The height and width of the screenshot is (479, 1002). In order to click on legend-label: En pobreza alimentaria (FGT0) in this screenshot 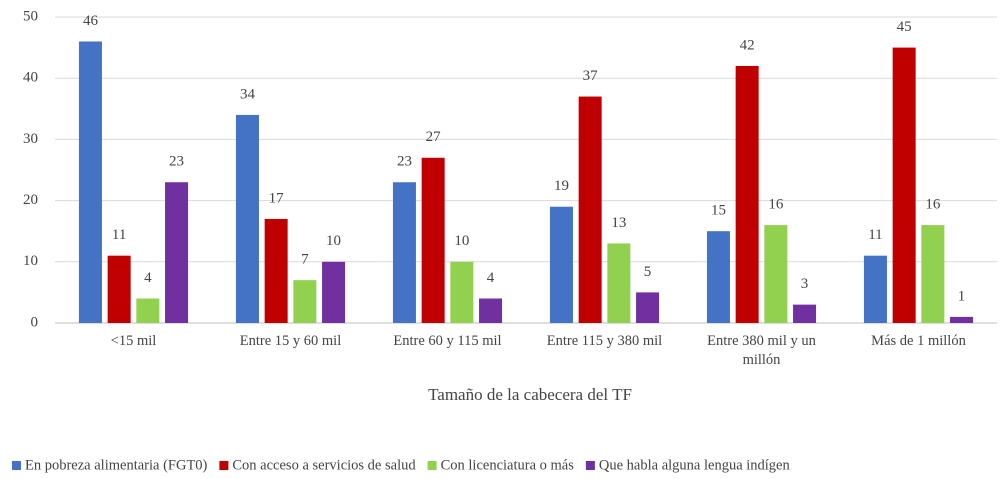, I will do `click(116, 465)`.